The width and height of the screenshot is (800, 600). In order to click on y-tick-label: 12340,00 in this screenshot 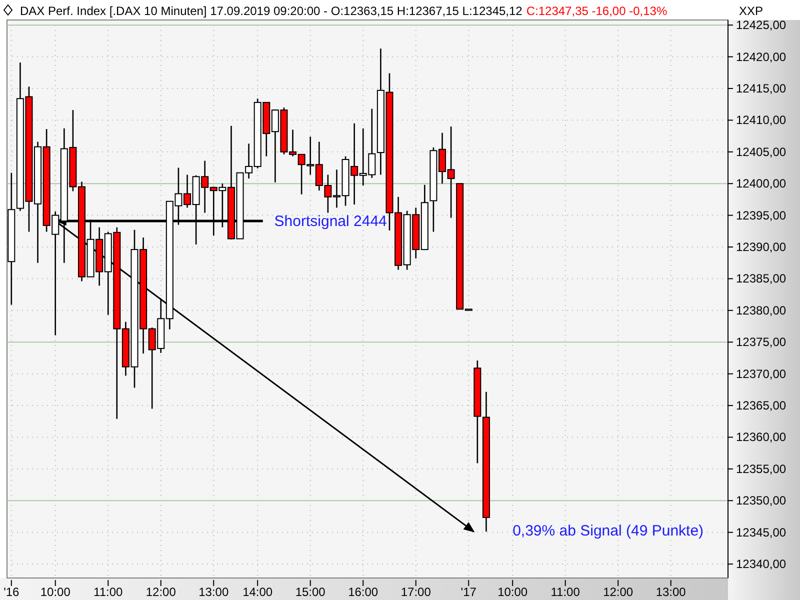, I will do `click(761, 564)`.